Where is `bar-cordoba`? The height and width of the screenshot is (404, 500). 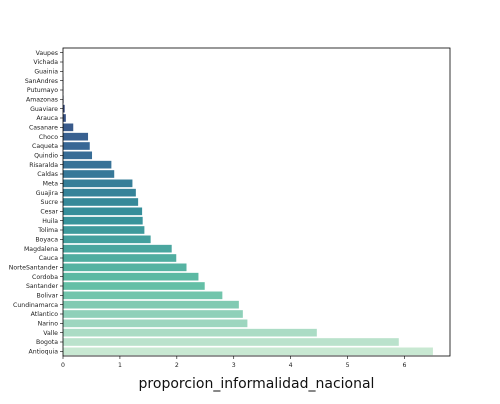 bar-cordoba is located at coordinates (130, 277).